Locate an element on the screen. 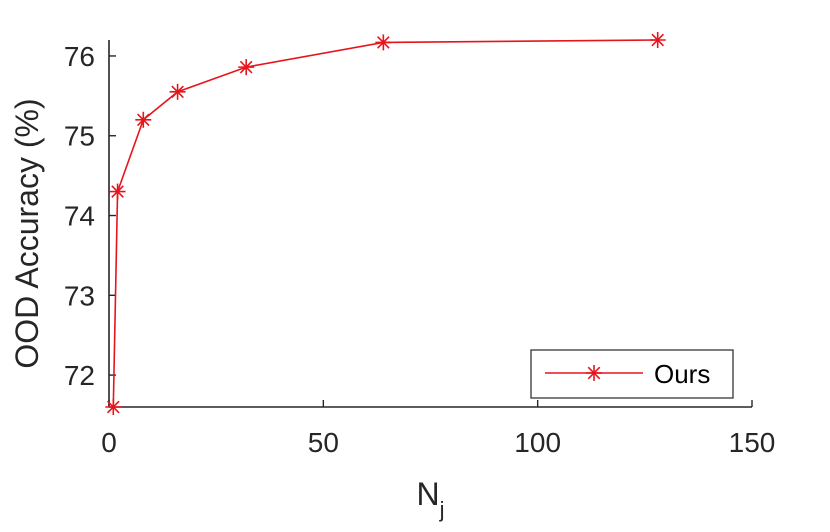 The height and width of the screenshot is (532, 830). x-axis-label-main: N is located at coordinates (428, 494).